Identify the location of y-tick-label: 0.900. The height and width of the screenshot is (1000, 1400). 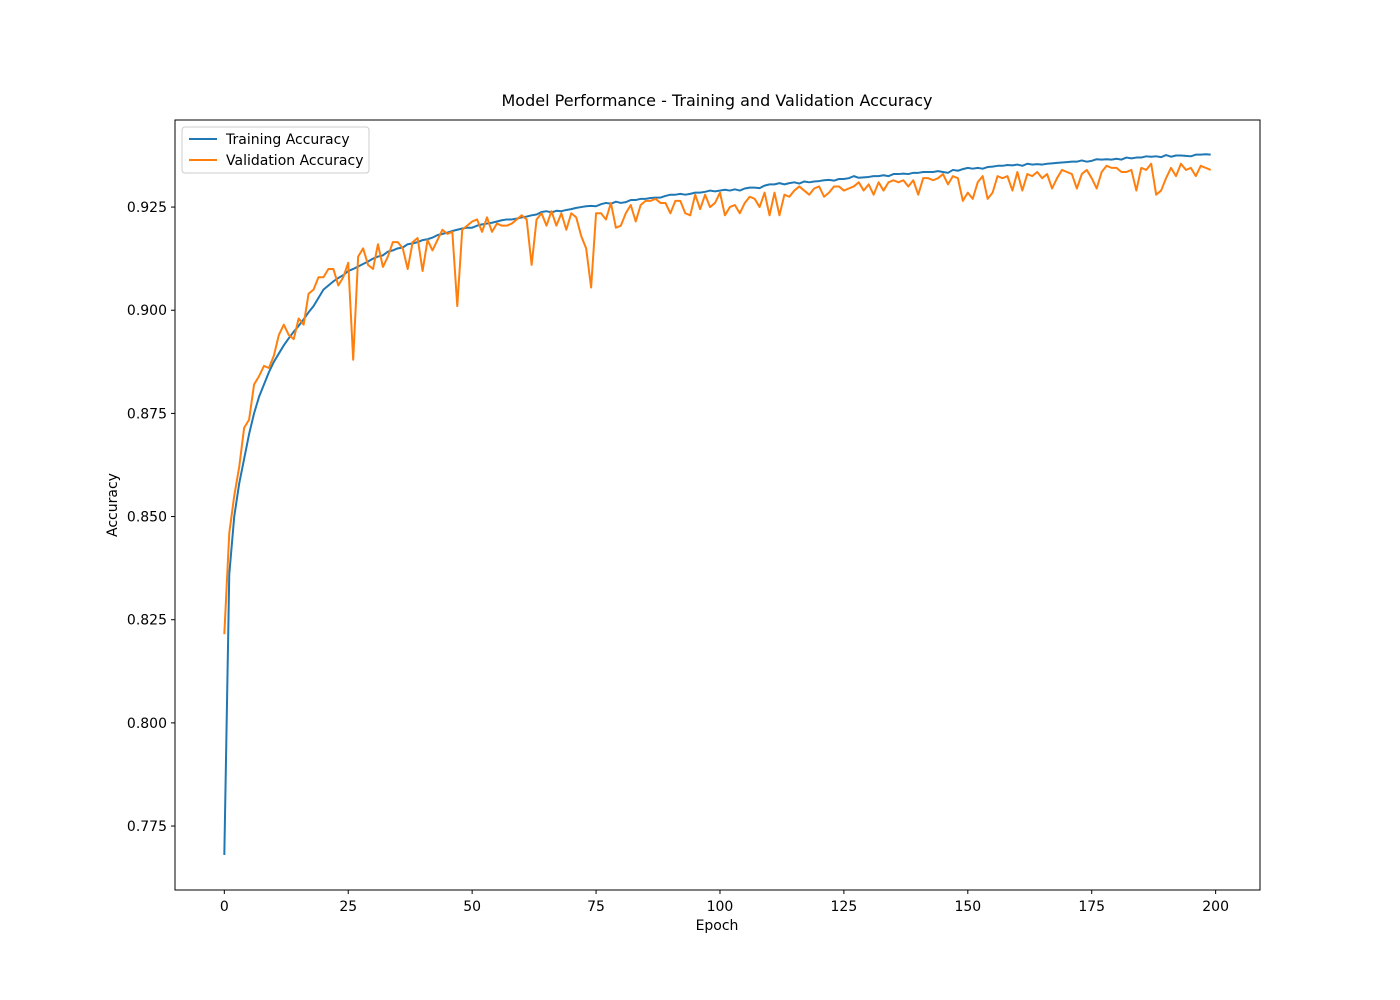
(147, 311).